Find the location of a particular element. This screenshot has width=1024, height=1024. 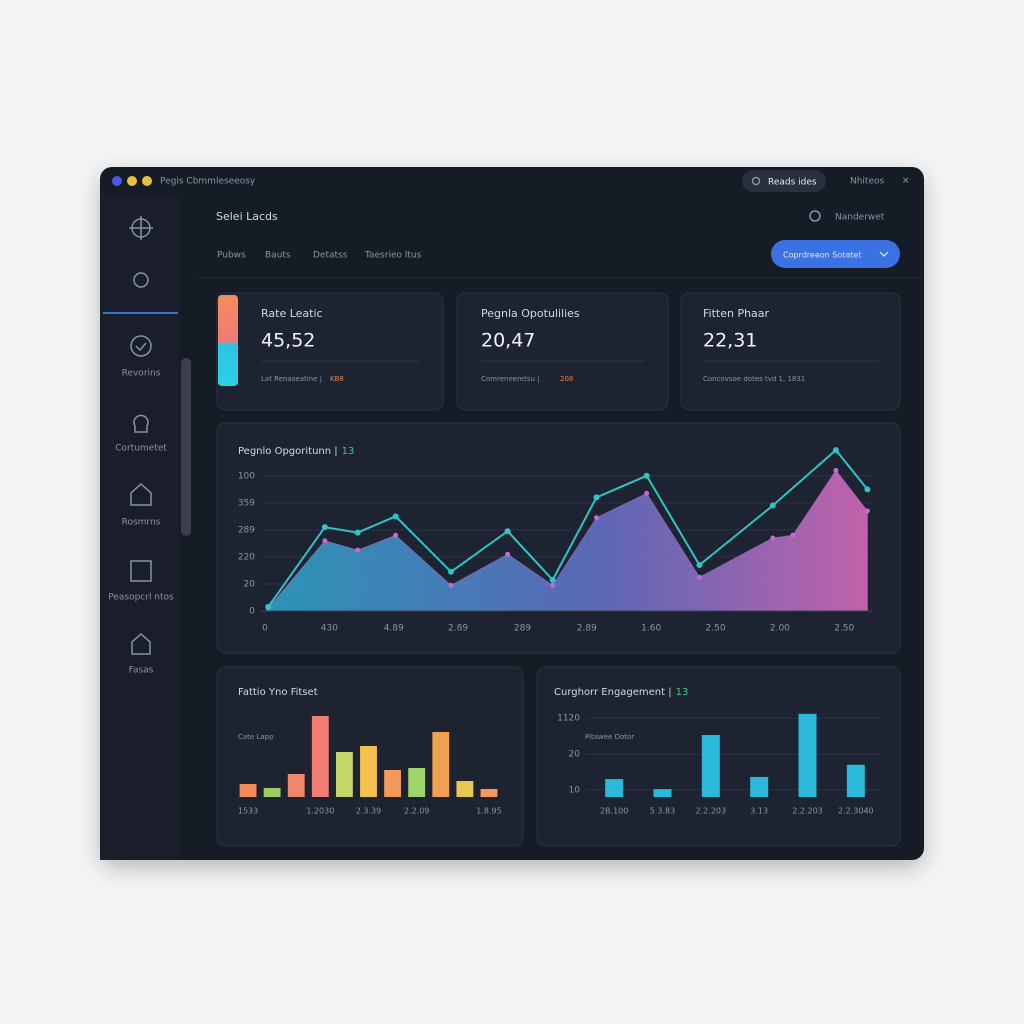

kpi-note-accent: KB8 is located at coordinates (337, 379).